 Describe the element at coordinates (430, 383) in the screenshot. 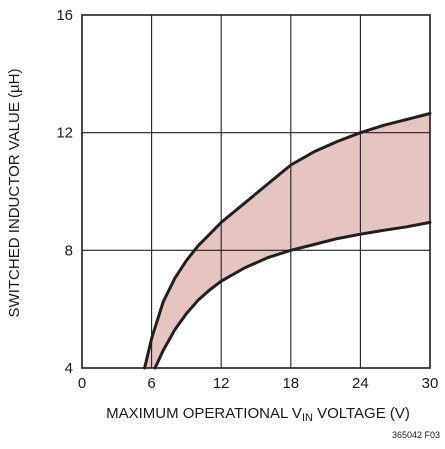

I see `x-tick-label: 30` at that location.